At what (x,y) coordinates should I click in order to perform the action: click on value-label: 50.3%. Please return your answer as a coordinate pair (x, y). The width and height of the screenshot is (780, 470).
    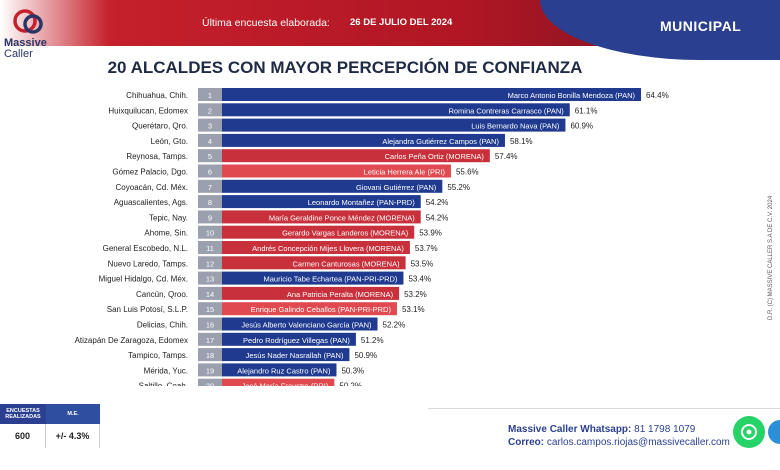
    Looking at the image, I should click on (352, 370).